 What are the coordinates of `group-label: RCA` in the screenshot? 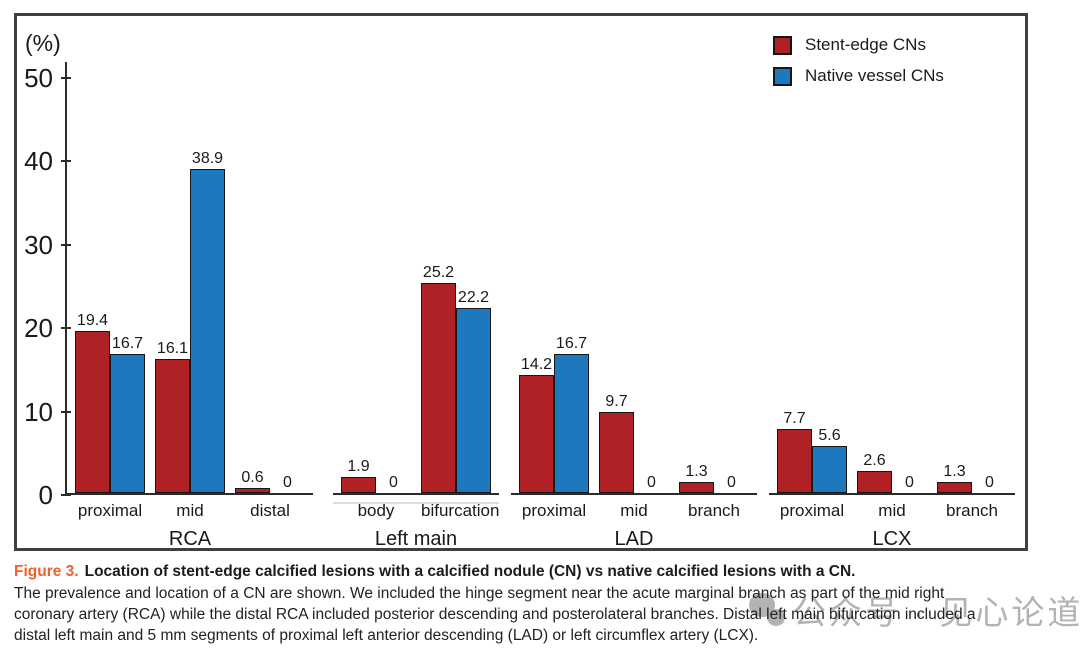 It's located at (190, 539).